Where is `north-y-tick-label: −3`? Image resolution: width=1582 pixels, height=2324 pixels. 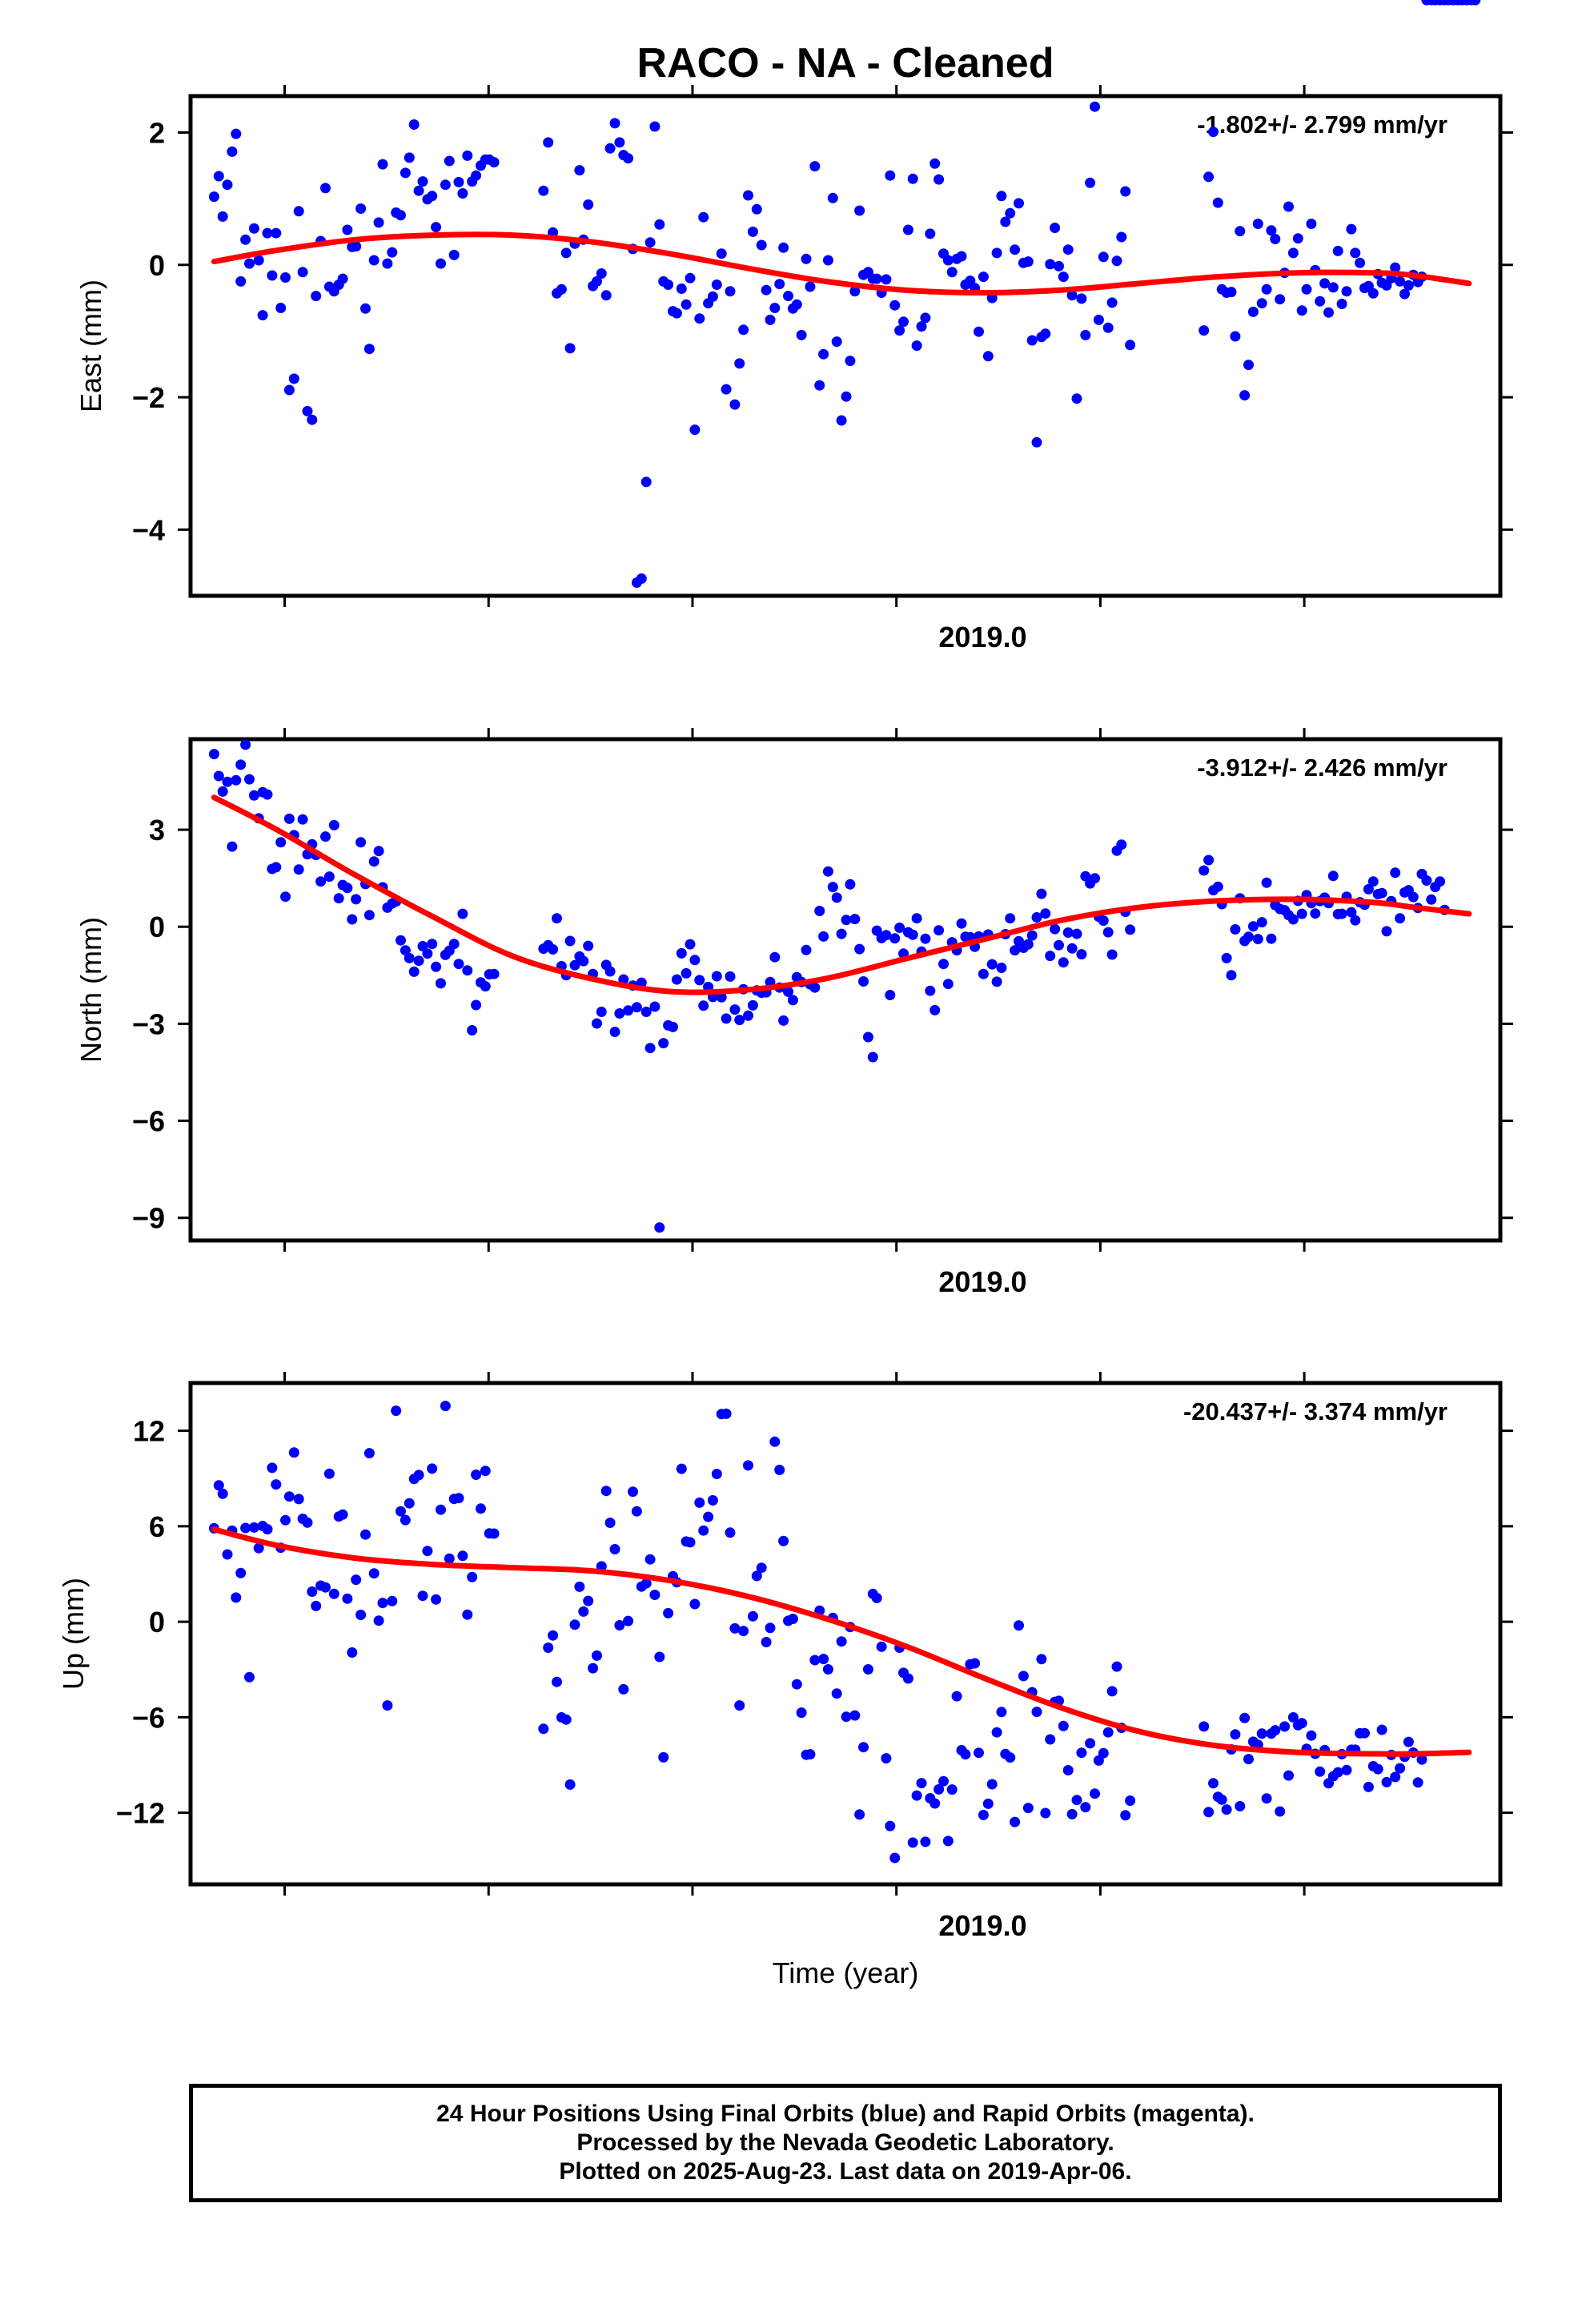 north-y-tick-label: −3 is located at coordinates (148, 1023).